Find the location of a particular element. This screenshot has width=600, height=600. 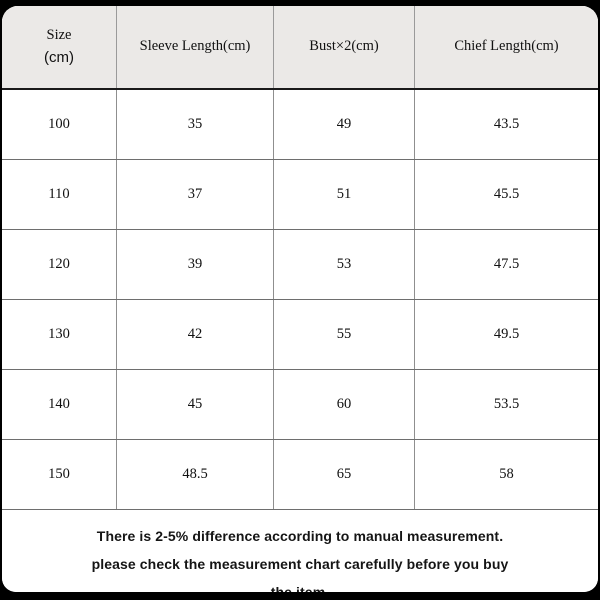

cell-chief: 58 is located at coordinates (506, 474).